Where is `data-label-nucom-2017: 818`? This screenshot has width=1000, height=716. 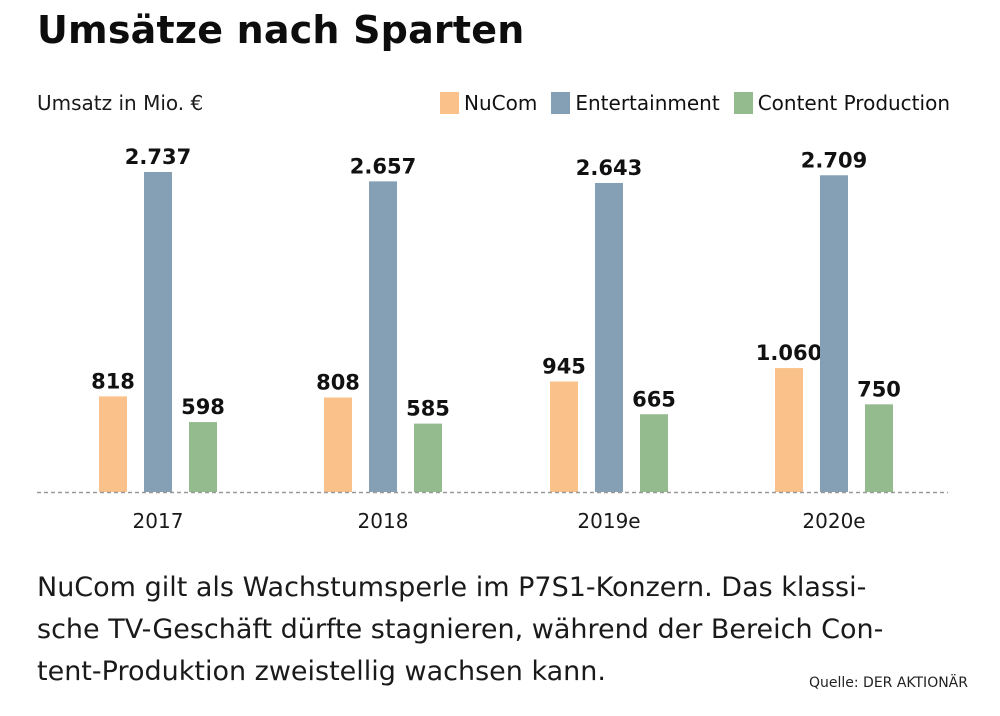
data-label-nucom-2017: 818 is located at coordinates (113, 381).